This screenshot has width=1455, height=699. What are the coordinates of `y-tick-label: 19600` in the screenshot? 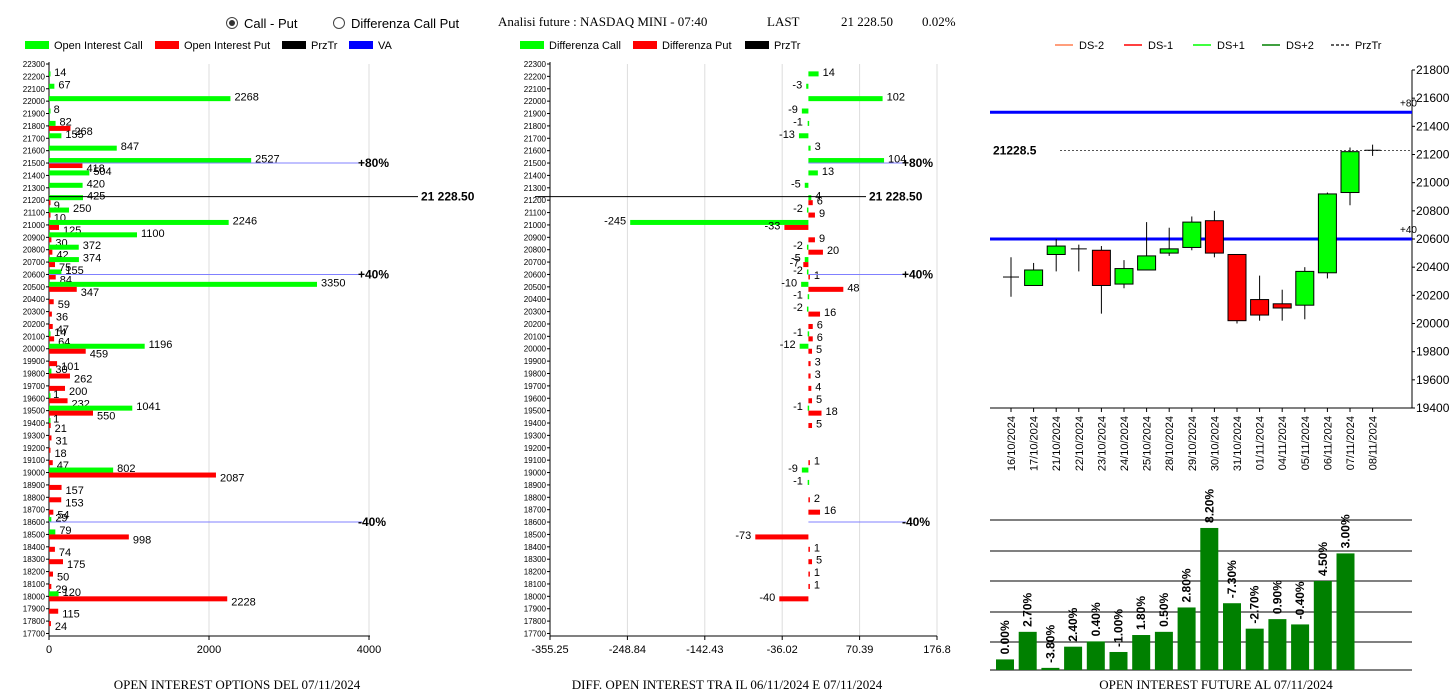 It's located at (535, 398).